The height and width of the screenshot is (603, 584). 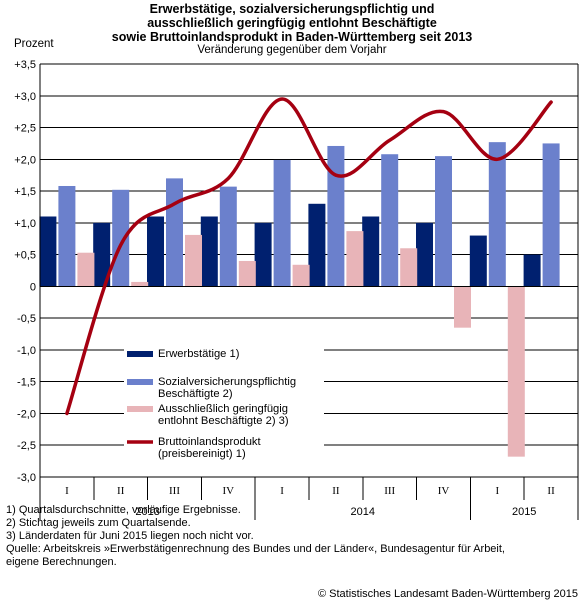 I want to click on year-label: 2013, so click(x=147, y=512).